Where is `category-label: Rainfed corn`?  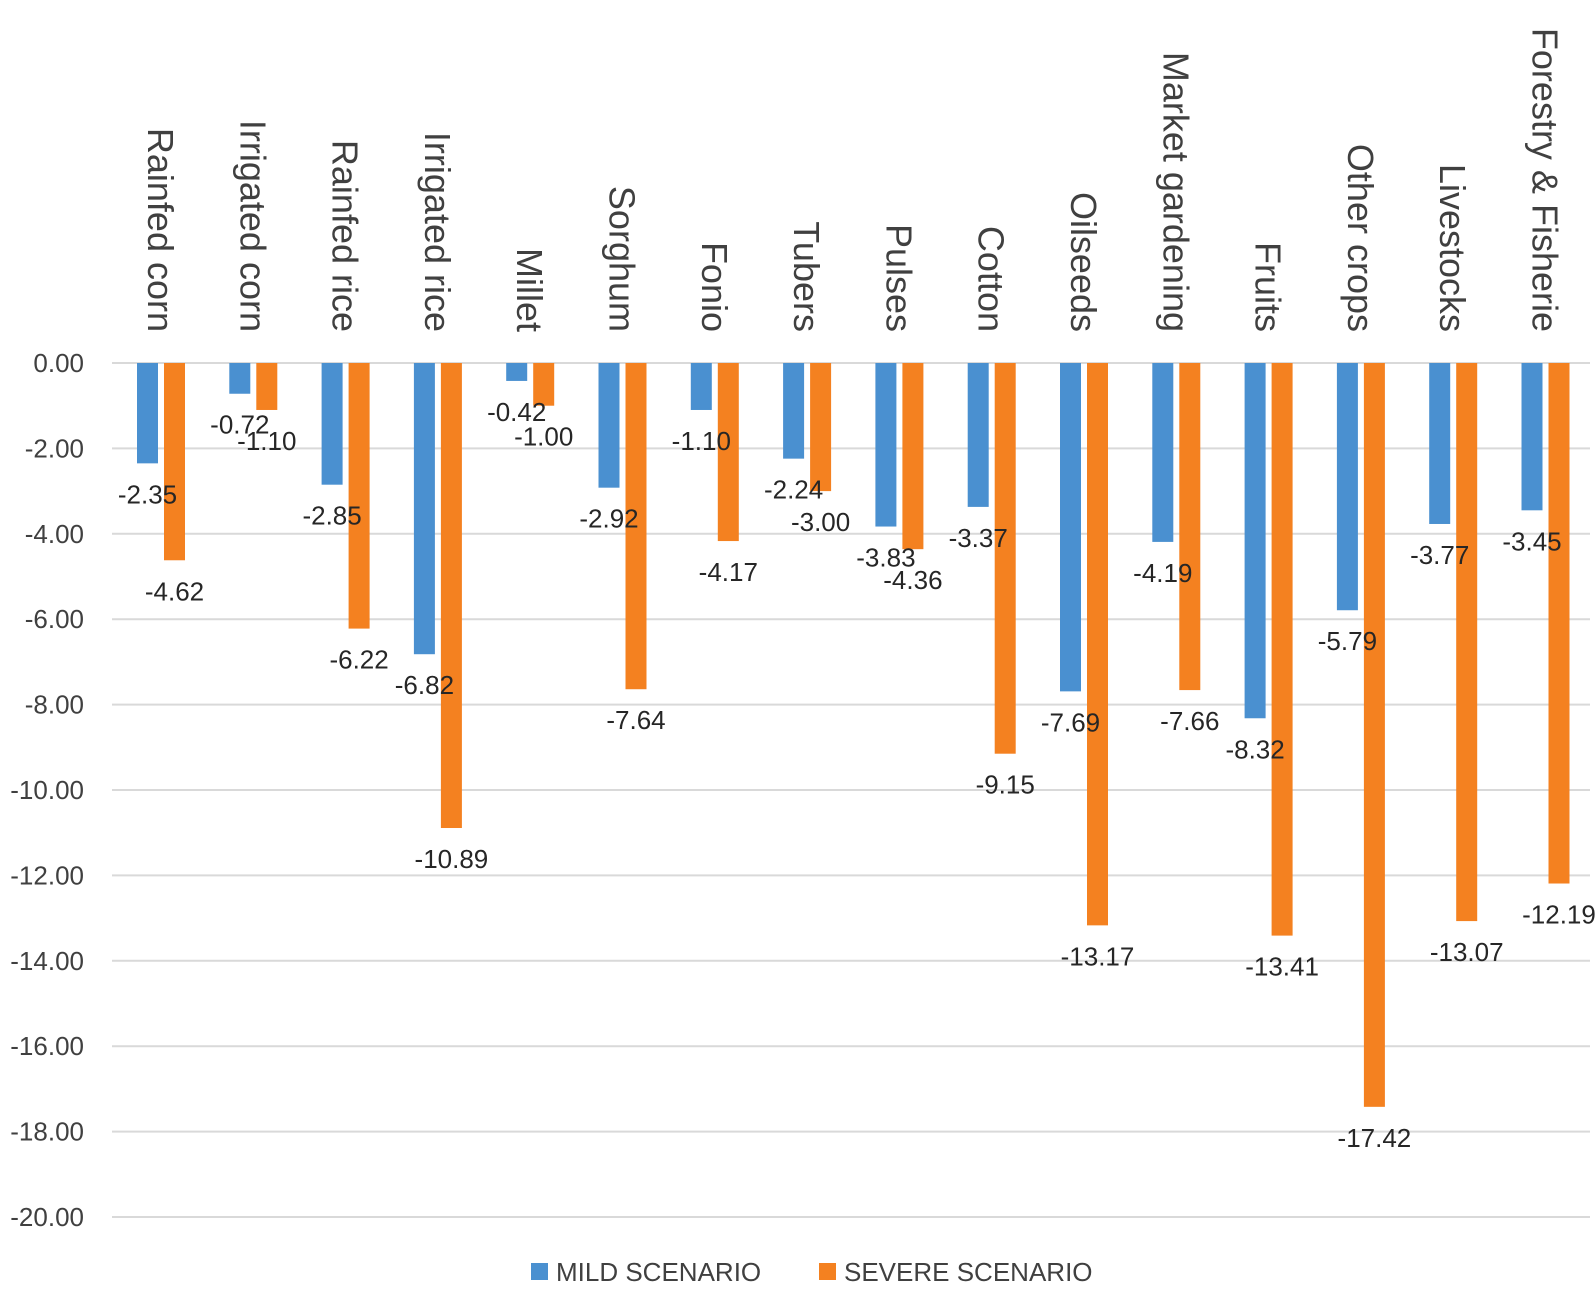
category-label: Rainfed corn is located at coordinates (160, 230).